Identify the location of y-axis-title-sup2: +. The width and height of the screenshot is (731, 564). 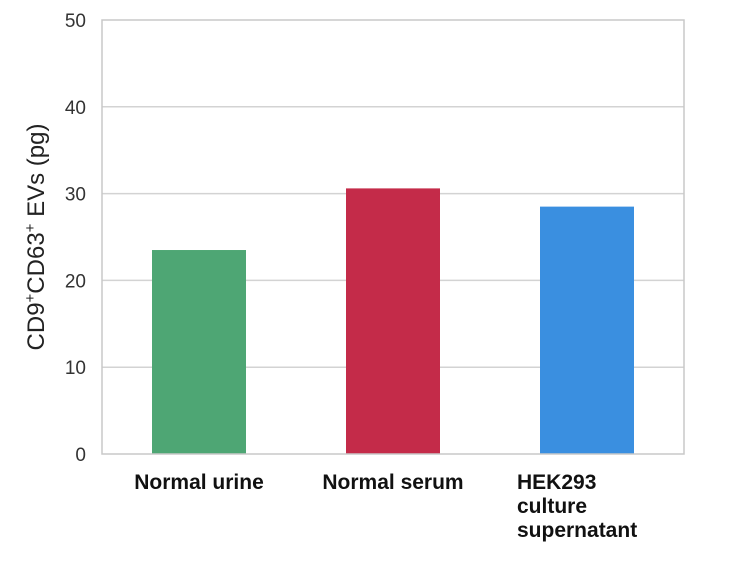
(30, 227).